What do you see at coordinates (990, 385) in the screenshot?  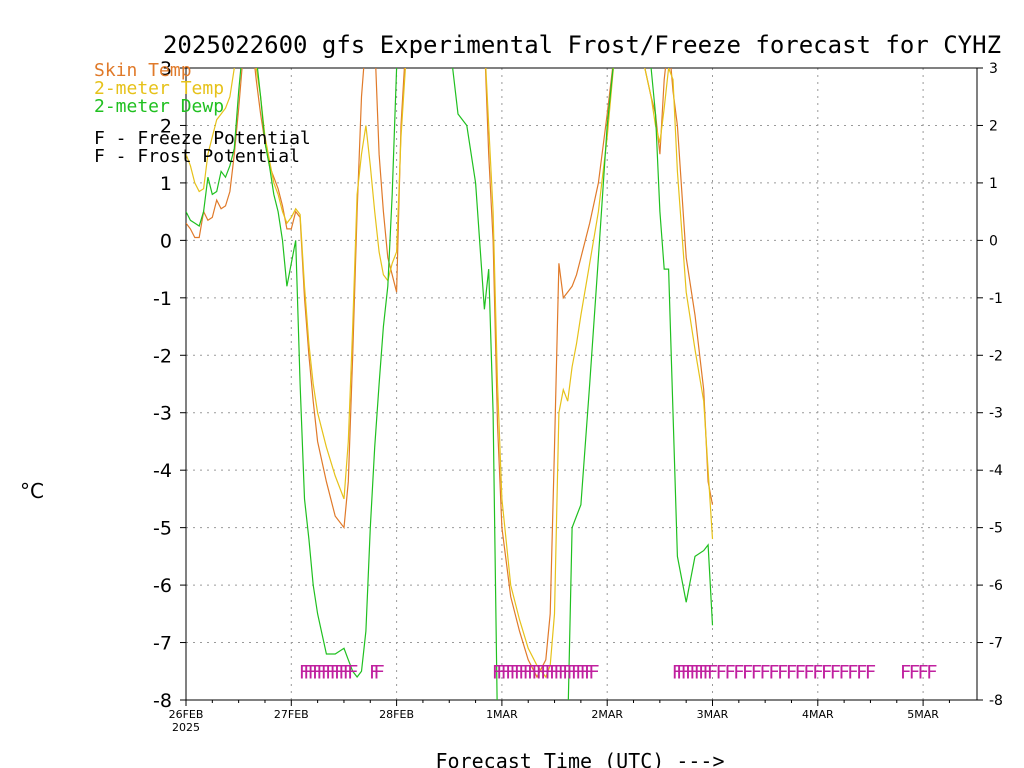 I see `y-axis-right: -8 -7 -6 -5 -4 -3 -2 -1 0 1 2 3` at bounding box center [990, 385].